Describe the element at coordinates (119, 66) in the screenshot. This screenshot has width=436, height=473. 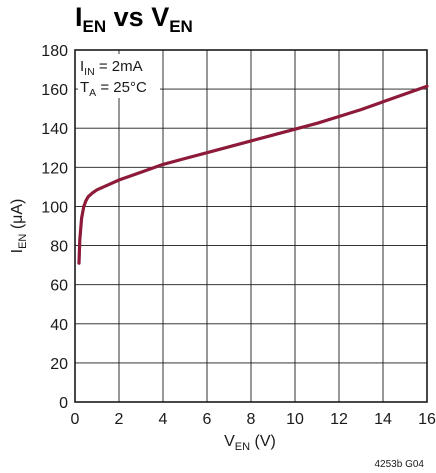
I see `annotation-iin-rest: = 2mA` at that location.